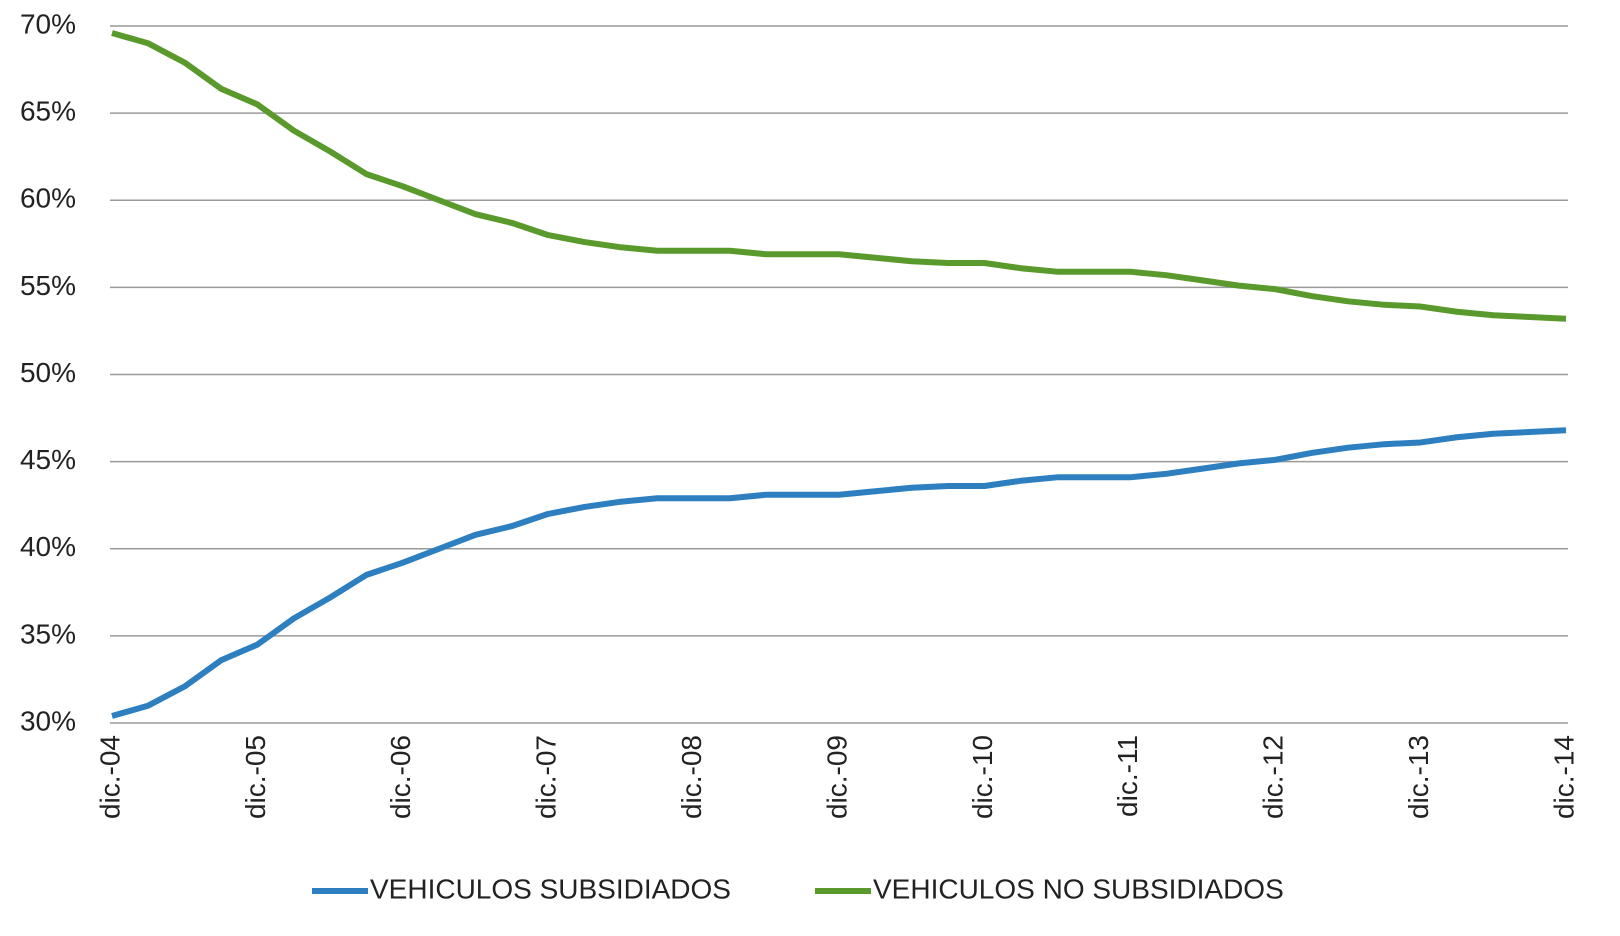 Image resolution: width=1620 pixels, height=936 pixels. Describe the element at coordinates (1127, 776) in the screenshot. I see `x-tick-label: dic.-11` at that location.